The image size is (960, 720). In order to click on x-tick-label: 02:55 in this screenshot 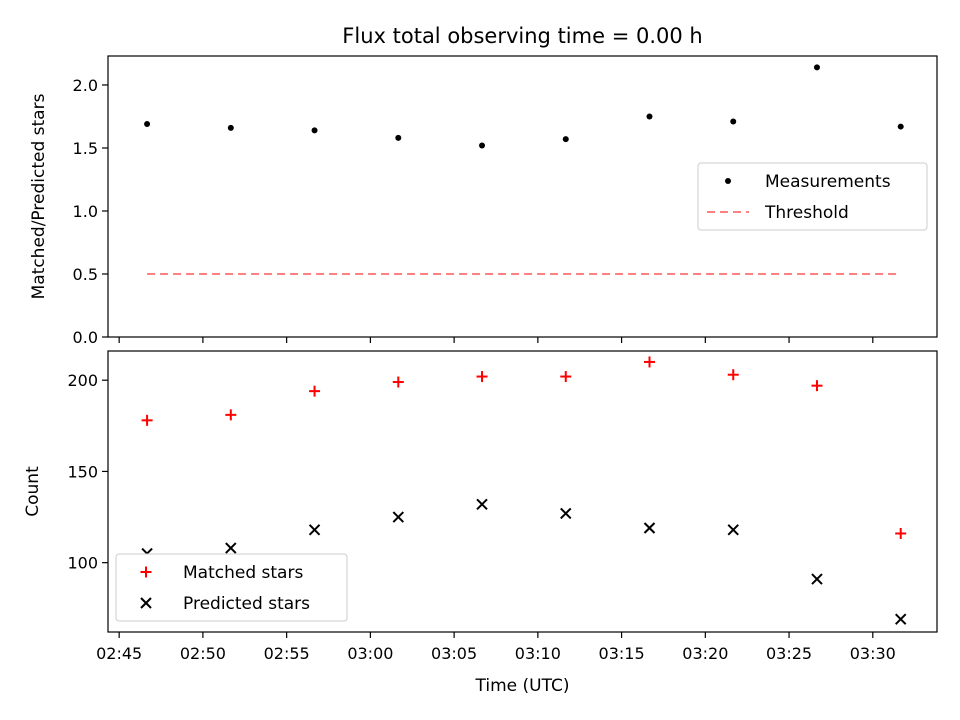, I will do `click(287, 653)`.